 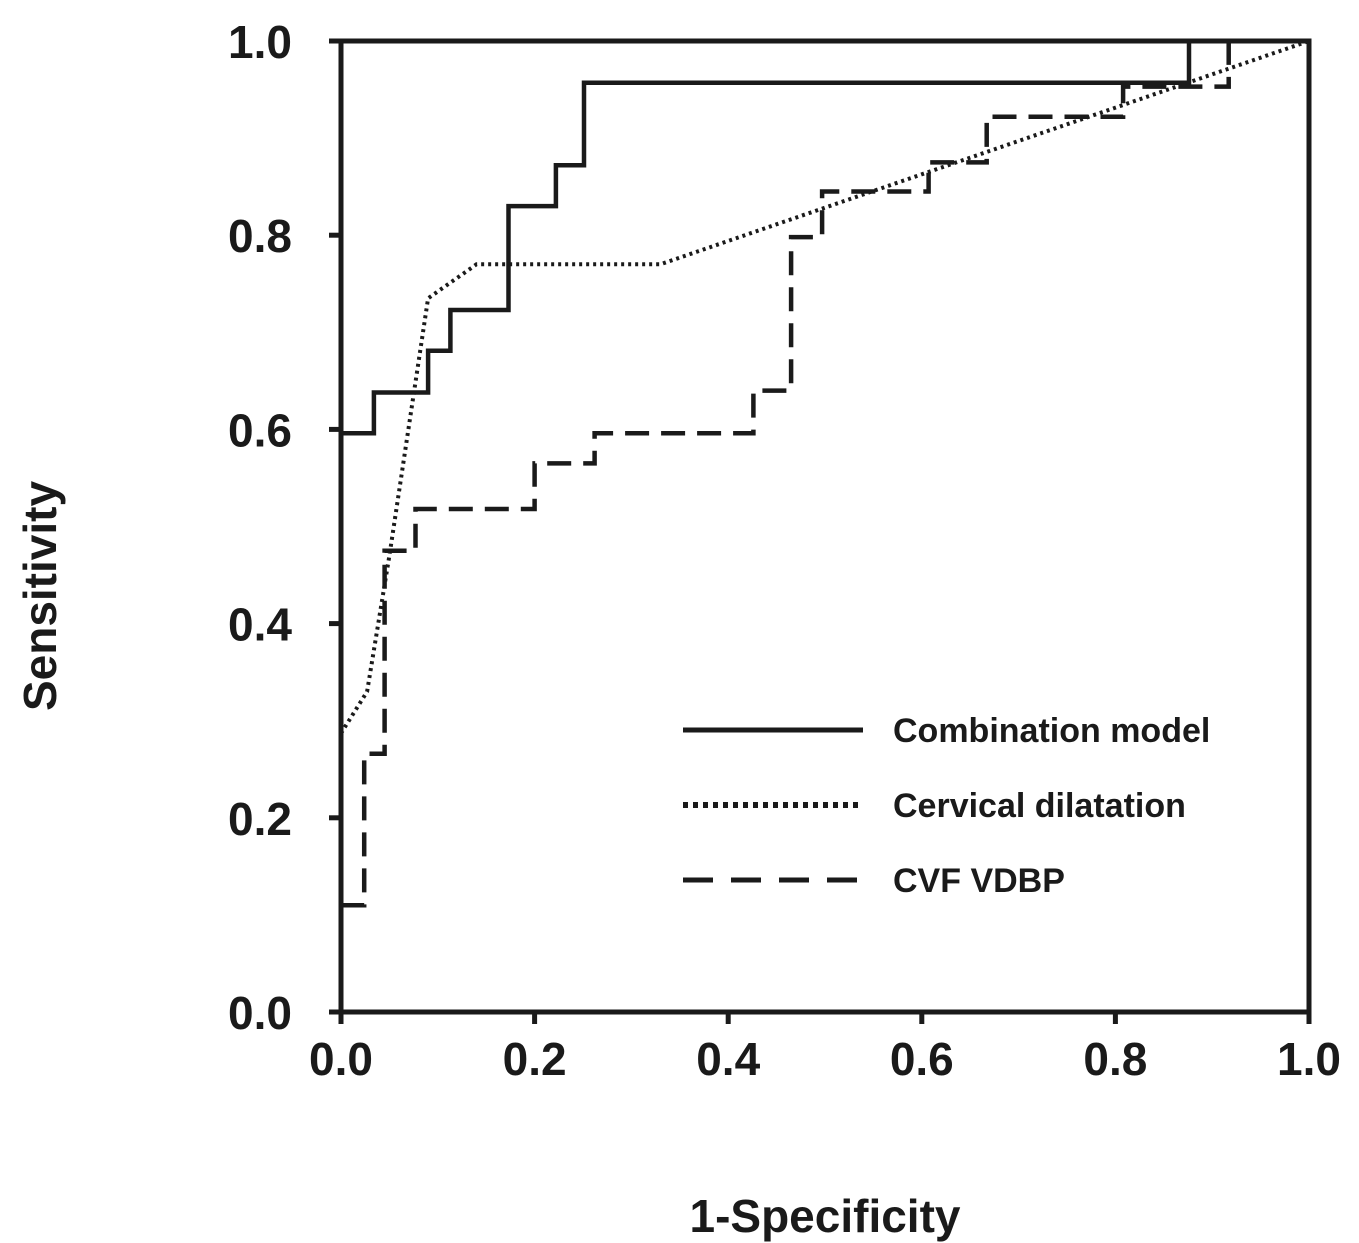 I want to click on x-tick-label: 0.4, so click(x=728, y=1059).